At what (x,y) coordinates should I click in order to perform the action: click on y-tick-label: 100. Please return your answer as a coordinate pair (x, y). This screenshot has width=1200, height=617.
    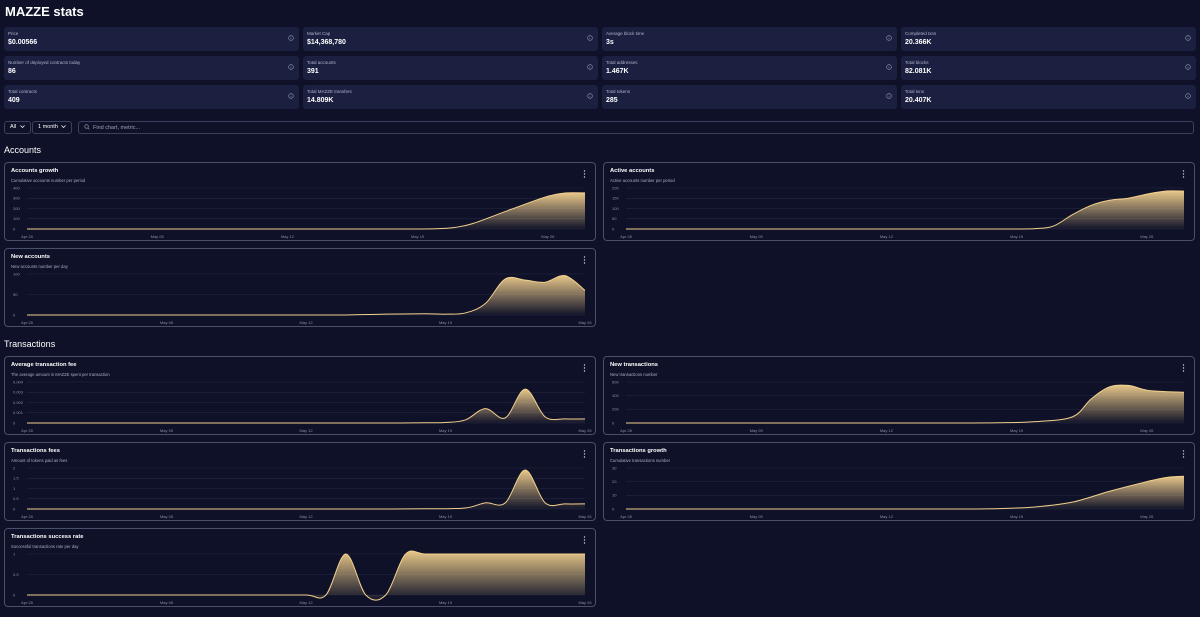
    Looking at the image, I should click on (16, 218).